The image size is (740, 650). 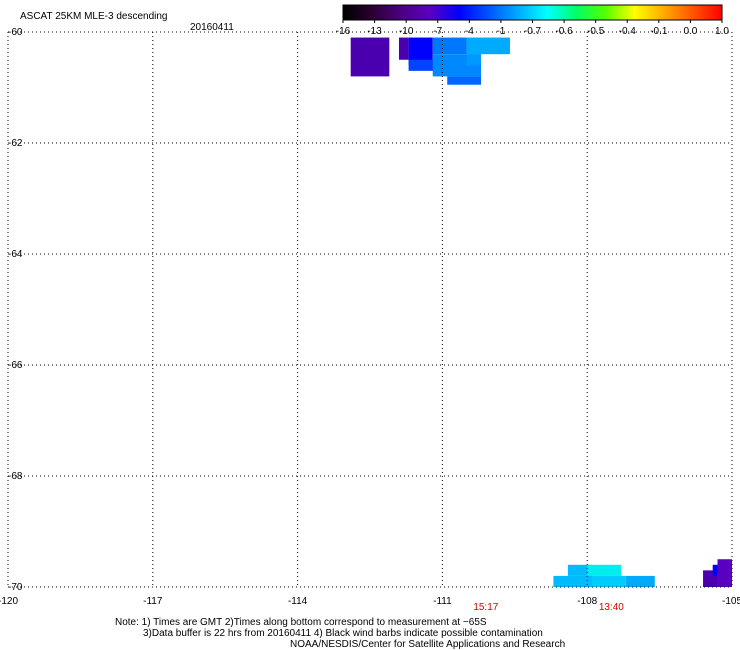 What do you see at coordinates (500, 31) in the screenshot?
I see `colorbar-label: -1` at bounding box center [500, 31].